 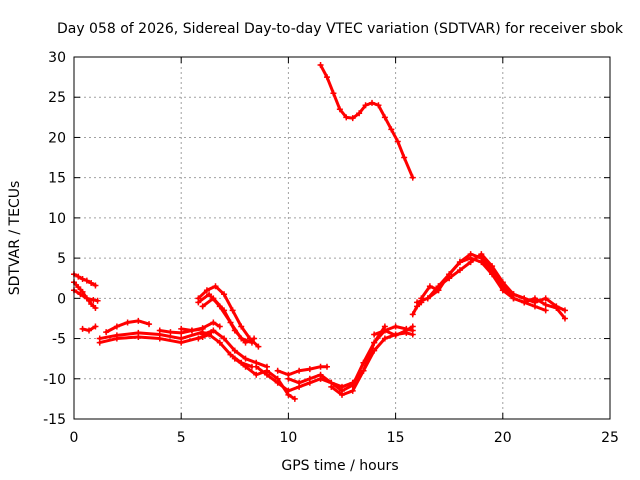 I want to click on series-J, so click(x=200, y=326).